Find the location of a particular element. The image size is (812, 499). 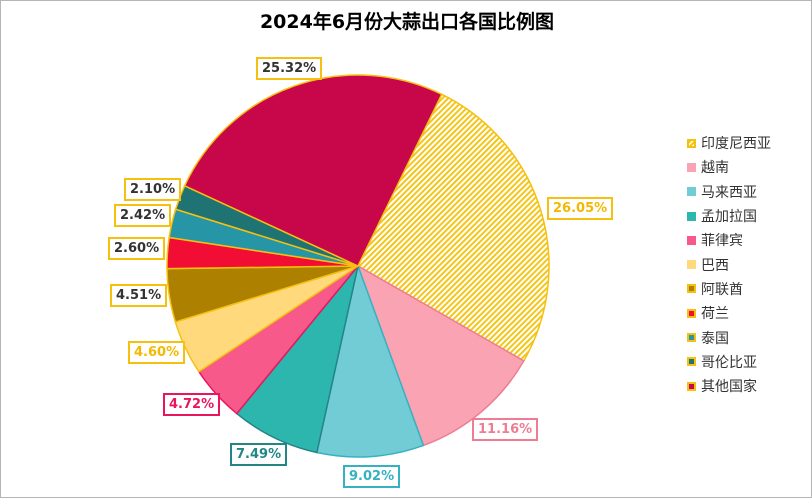

data-label: 9.02% is located at coordinates (372, 476).